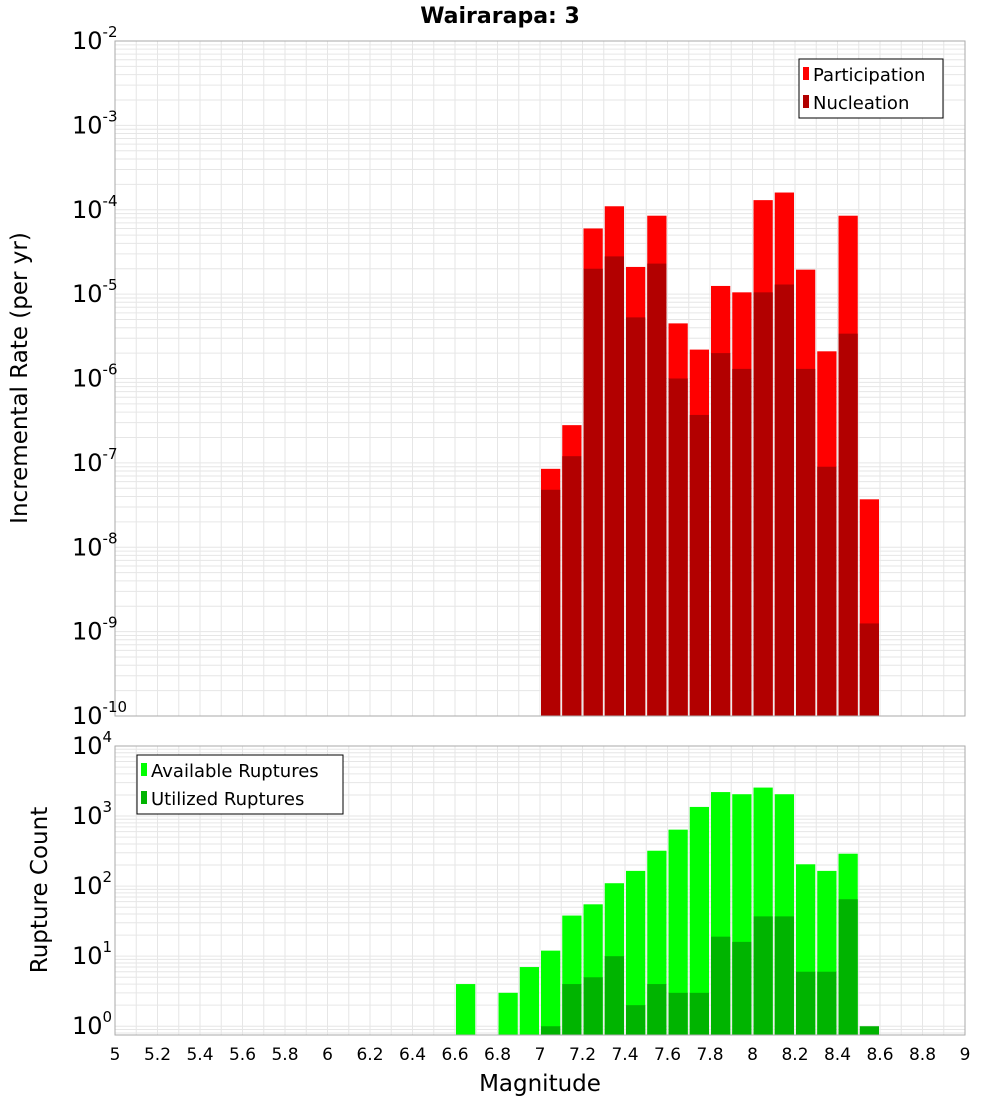 This screenshot has height=1100, width=1000. What do you see at coordinates (624, 1055) in the screenshot?
I see `x-tick-label: 7.4` at bounding box center [624, 1055].